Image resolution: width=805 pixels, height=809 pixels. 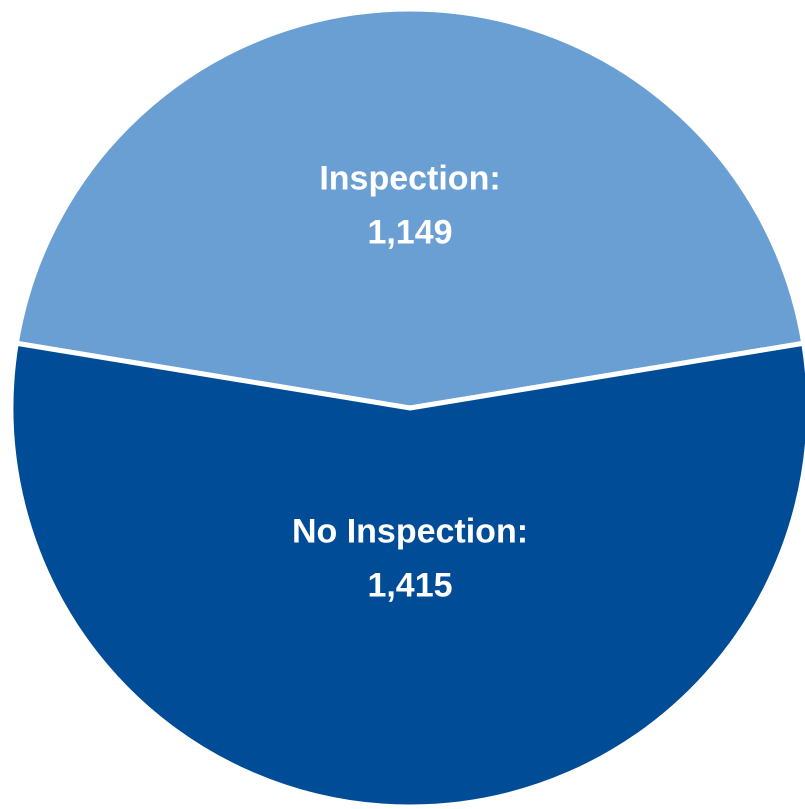 What do you see at coordinates (409, 178) in the screenshot?
I see `slice-label: Inspection:` at bounding box center [409, 178].